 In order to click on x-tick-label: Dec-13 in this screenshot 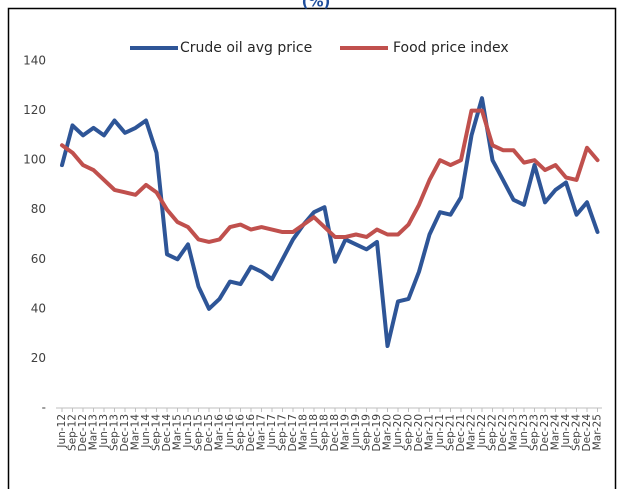, I will do `click(125, 432)`.